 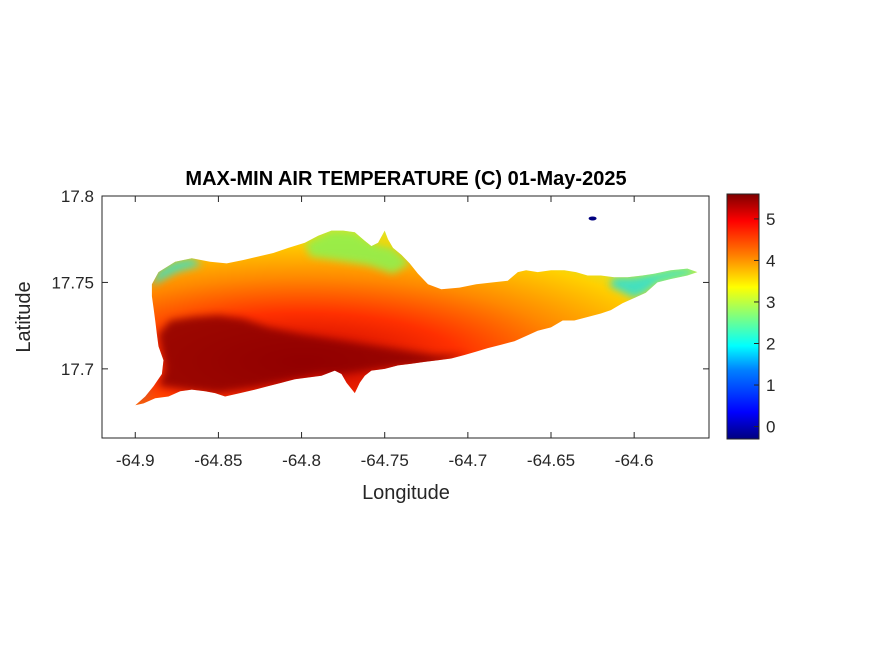 I want to click on y-axis-label: Latitude, so click(x=24, y=316).